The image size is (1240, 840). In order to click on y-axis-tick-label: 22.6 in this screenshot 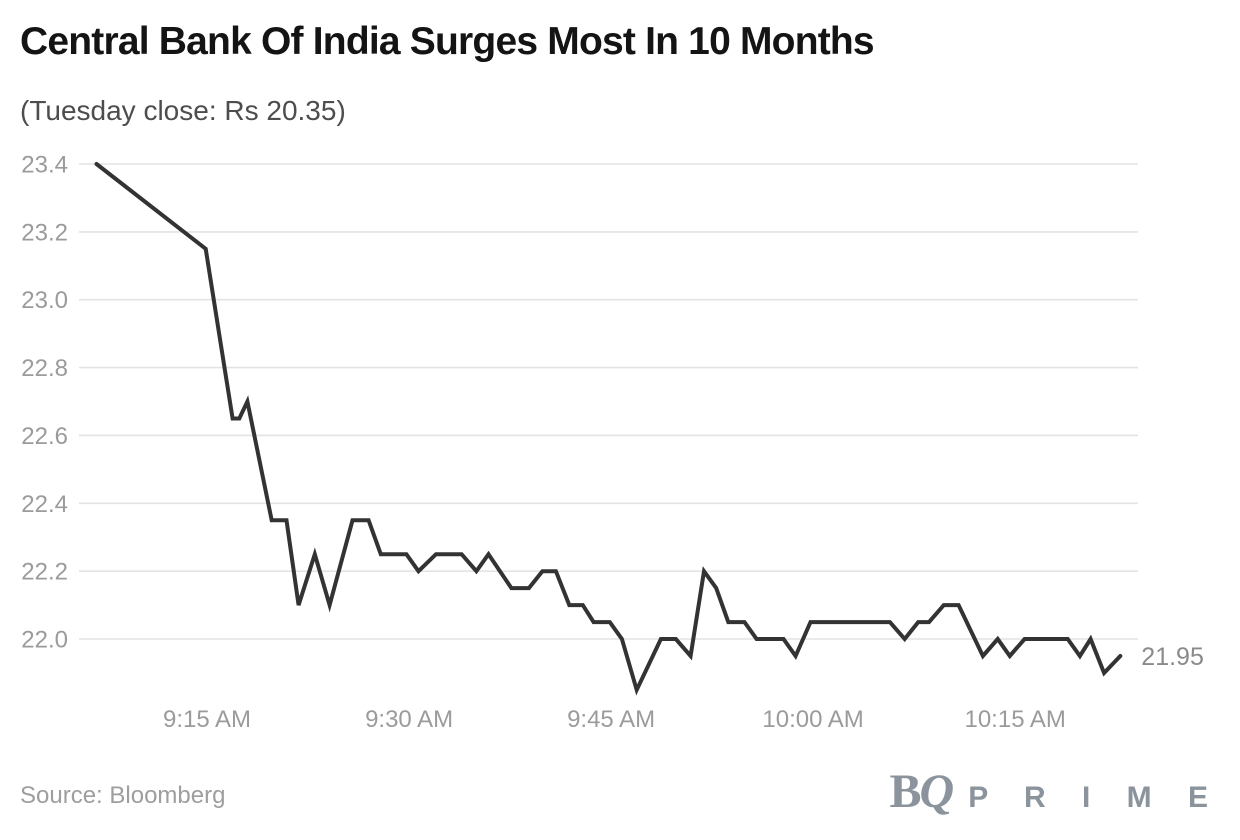, I will do `click(44, 436)`.